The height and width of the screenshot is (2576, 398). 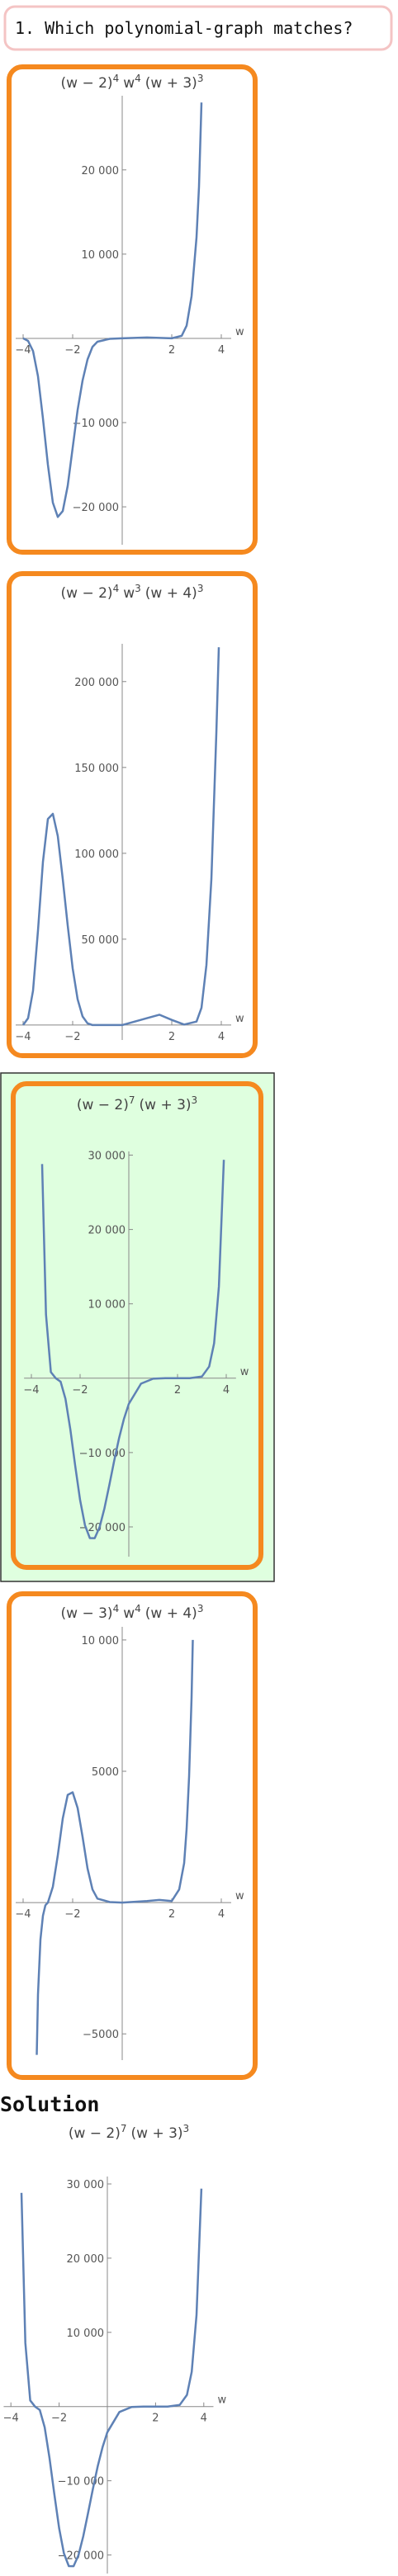 I want to click on y-tick-label: 5000, so click(x=105, y=1772).